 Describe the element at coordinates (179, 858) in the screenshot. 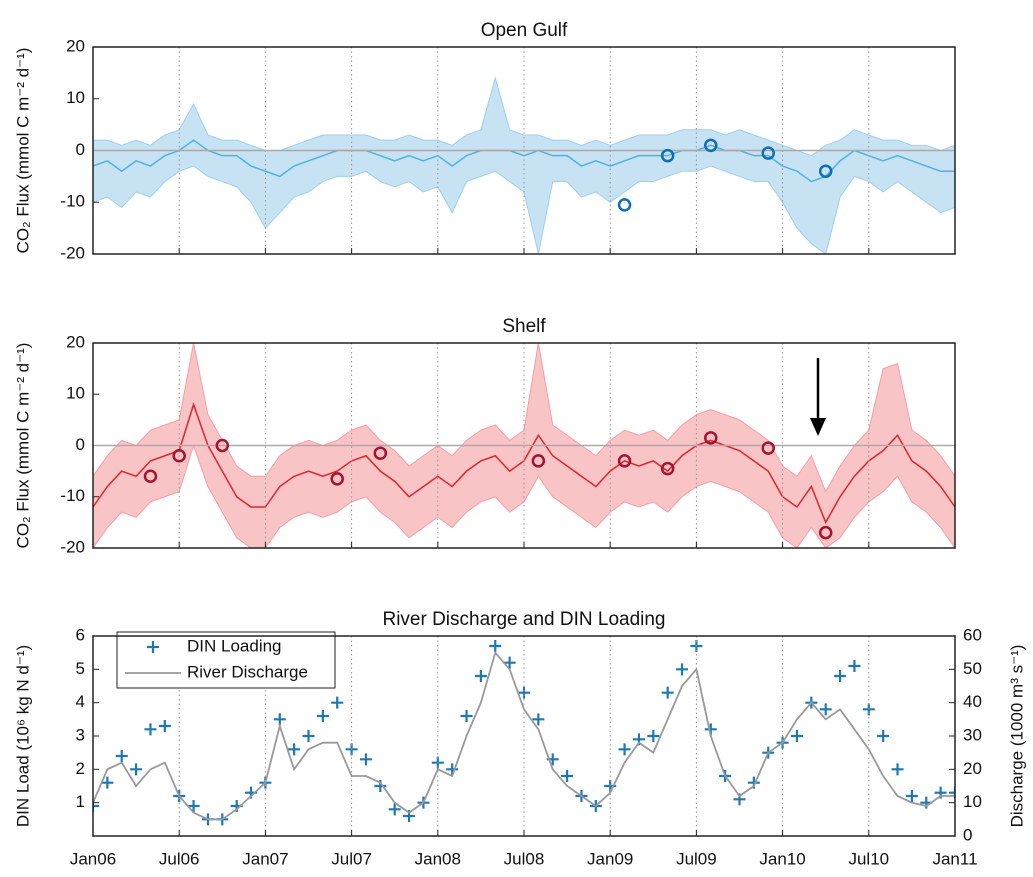

I see `x-tick-label: Jul06` at that location.